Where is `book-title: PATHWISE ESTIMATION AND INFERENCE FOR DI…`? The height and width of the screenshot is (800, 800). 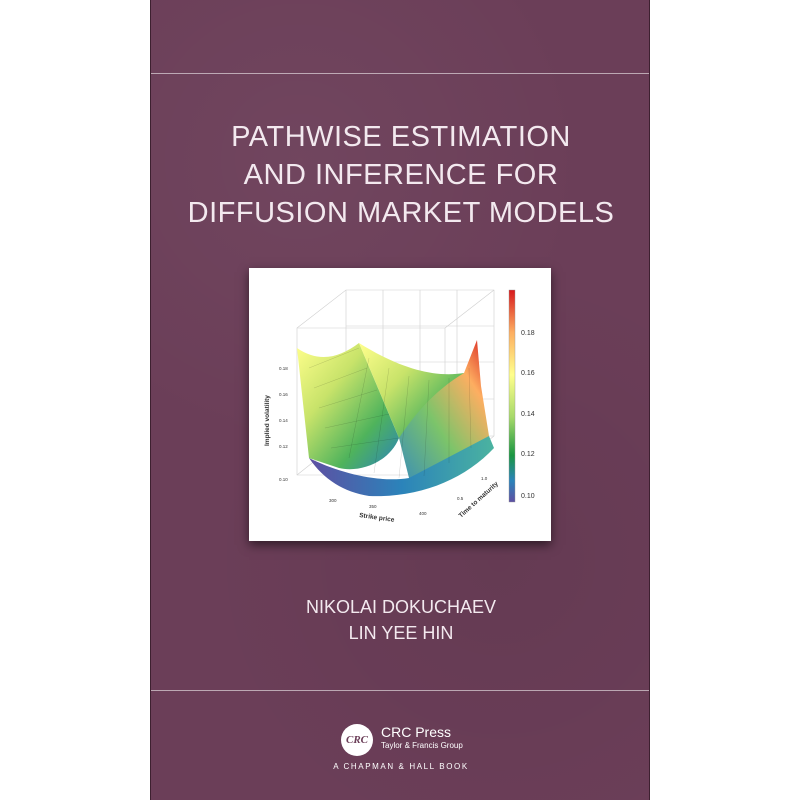
book-title: PATHWISE ESTIMATION AND INFERENCE FOR DI… is located at coordinates (400, 175).